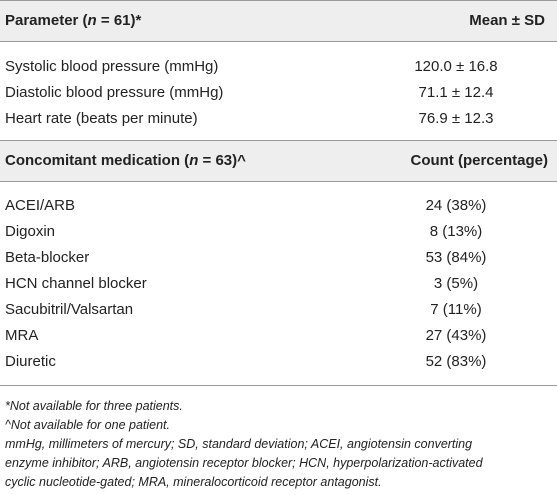 Image resolution: width=557 pixels, height=495 pixels. Describe the element at coordinates (101, 118) in the screenshot. I see `row-label: Heart rate (beats per minute)` at that location.